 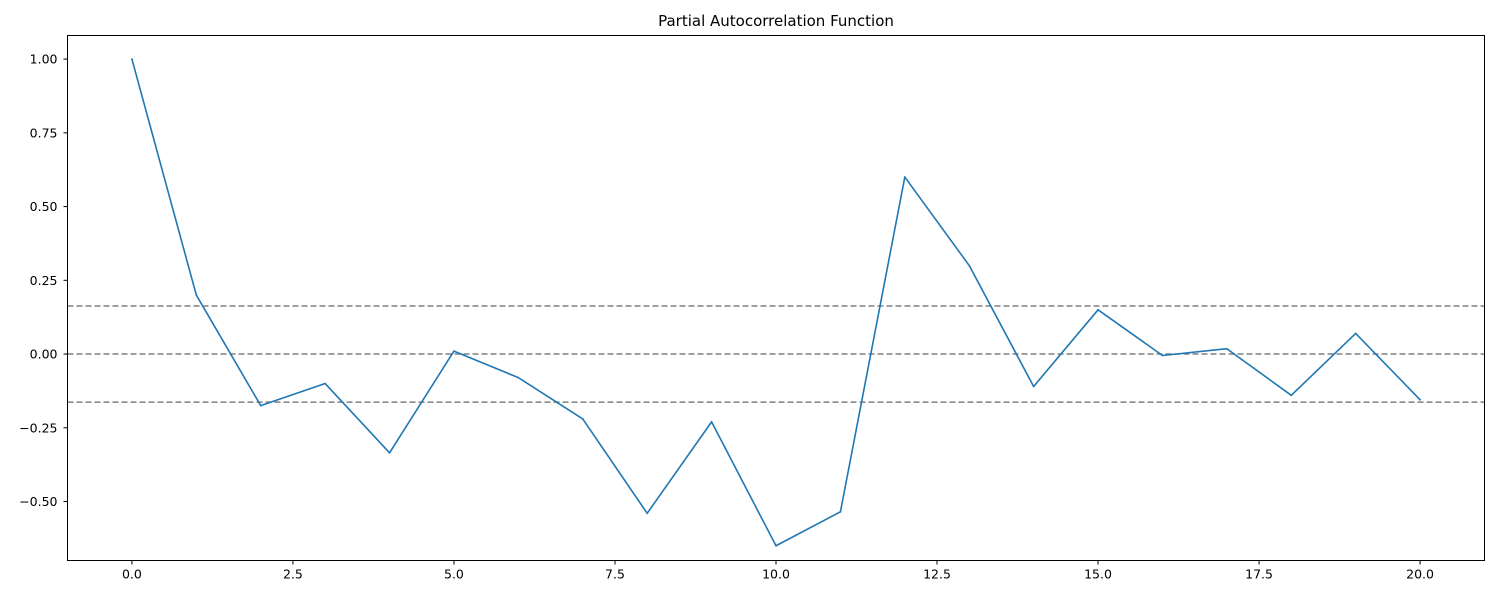 What do you see at coordinates (615, 574) in the screenshot?
I see `x-tick-label: 7.5` at bounding box center [615, 574].